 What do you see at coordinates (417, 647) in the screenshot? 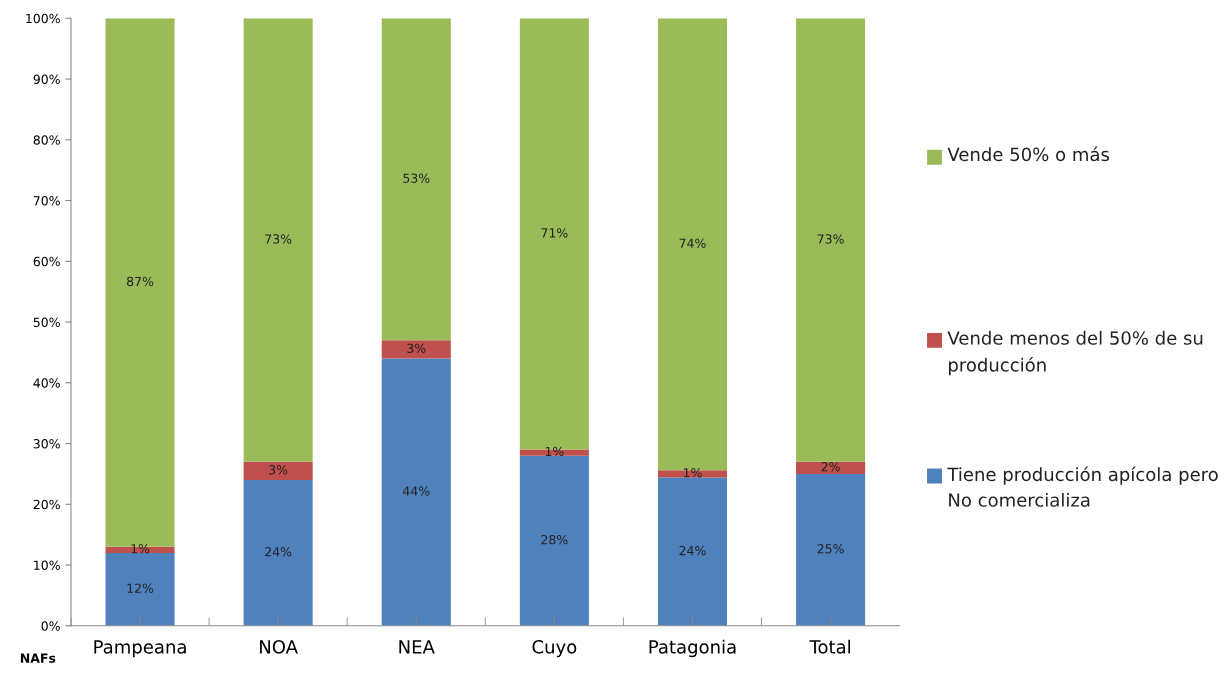
I see `x-tick-label: NEA` at bounding box center [417, 647].